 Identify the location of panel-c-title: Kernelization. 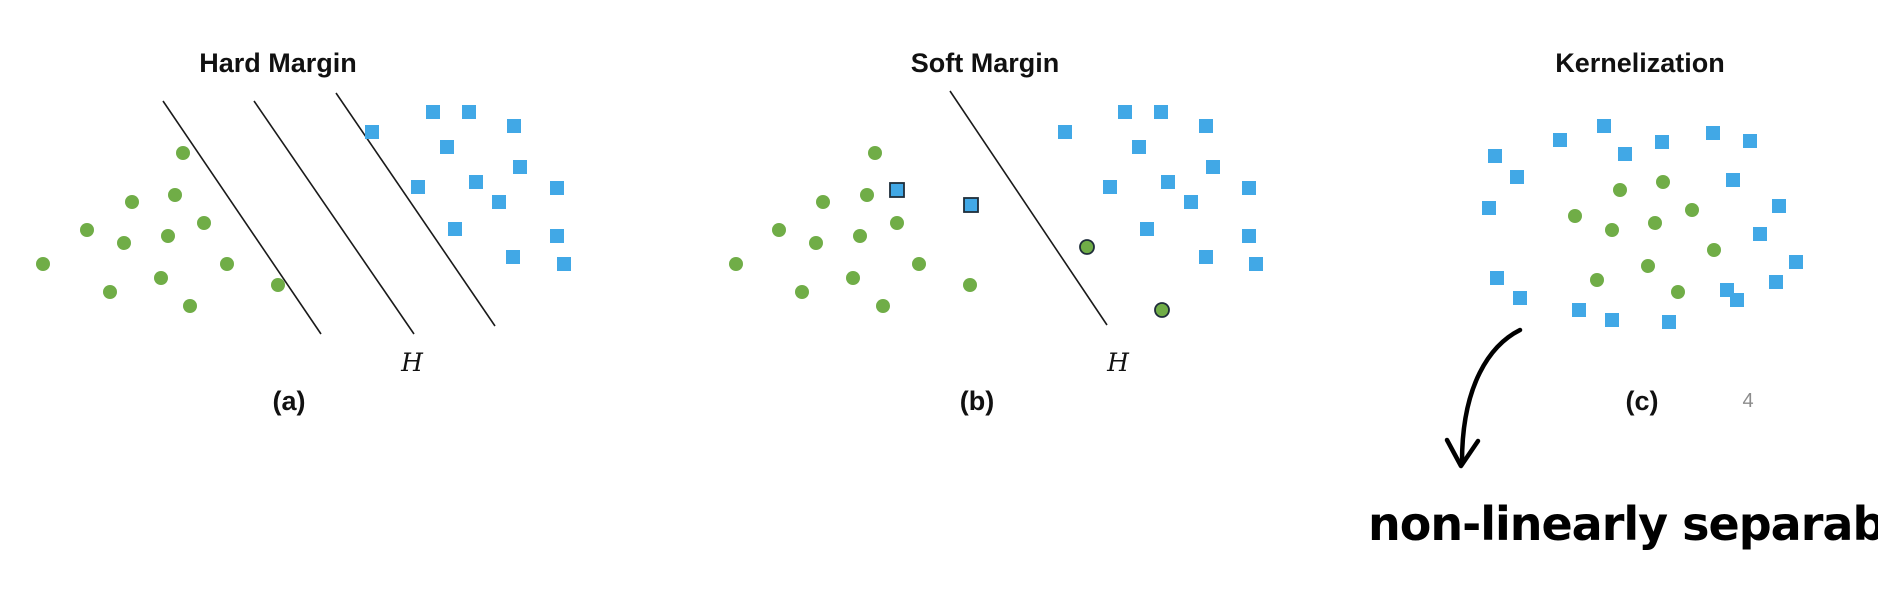
(1640, 63).